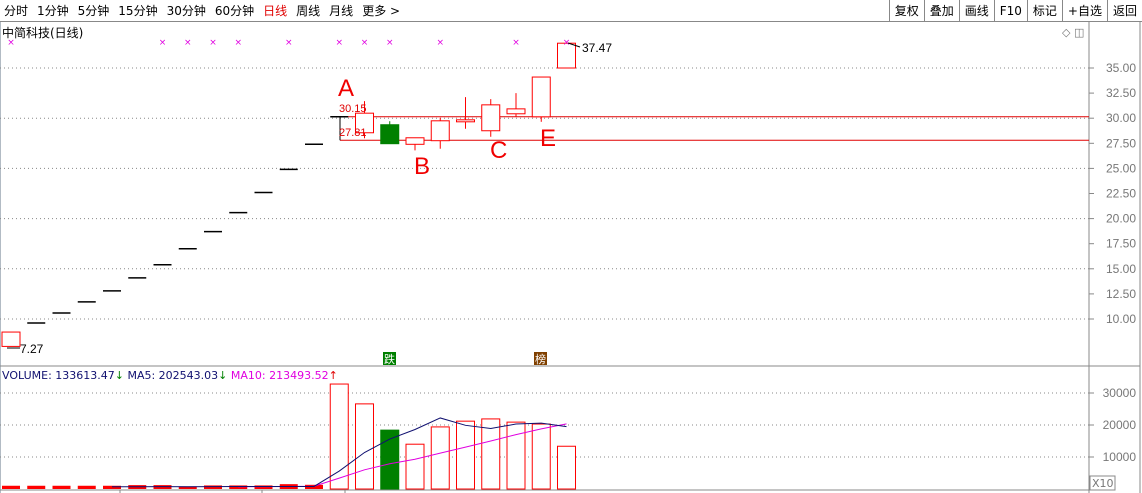 Image resolution: width=1142 pixels, height=493 pixels. Describe the element at coordinates (1121, 143) in the screenshot. I see `price-tick-label: 27.50` at that location.